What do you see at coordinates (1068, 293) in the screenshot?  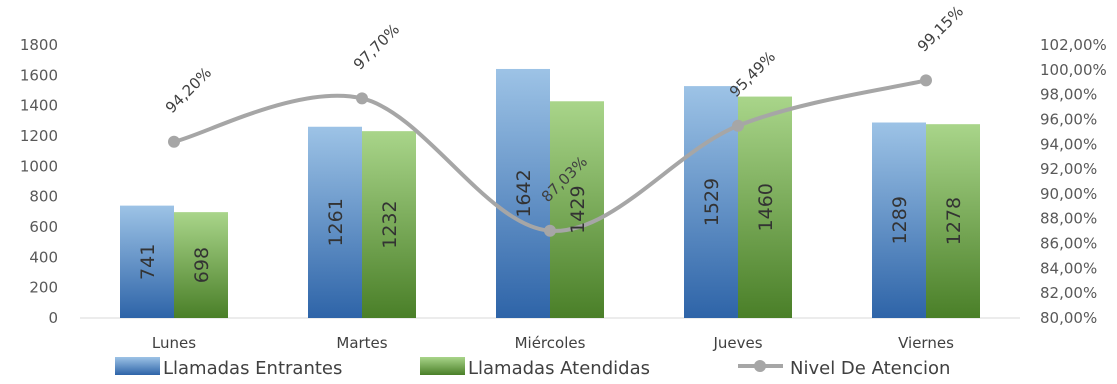 I see `y-right-tick-label: 82,00%` at bounding box center [1068, 293].